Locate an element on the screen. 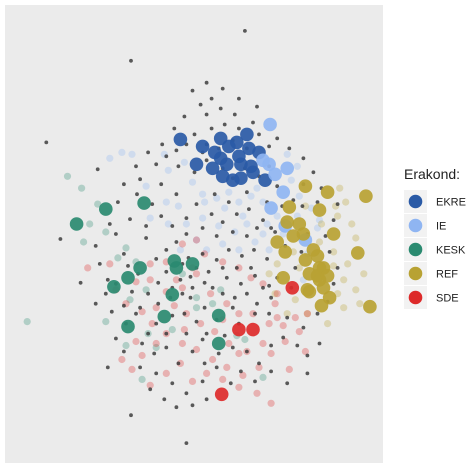  legend-label-ekre: EKRE is located at coordinates (451, 203).